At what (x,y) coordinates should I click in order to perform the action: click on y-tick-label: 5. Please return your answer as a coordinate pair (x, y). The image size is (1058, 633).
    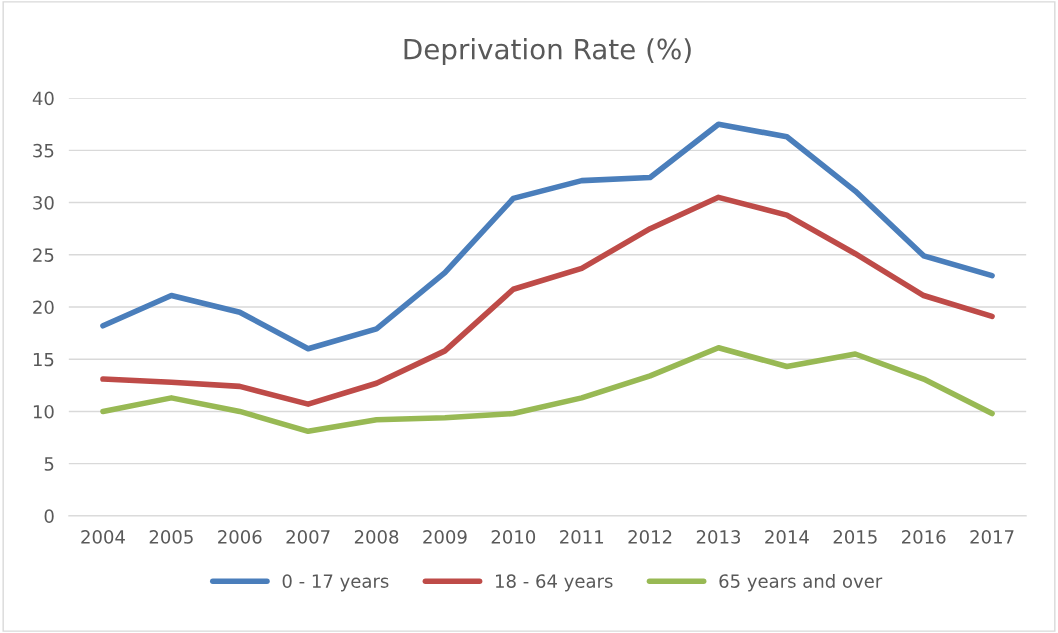
    Looking at the image, I should click on (49, 464).